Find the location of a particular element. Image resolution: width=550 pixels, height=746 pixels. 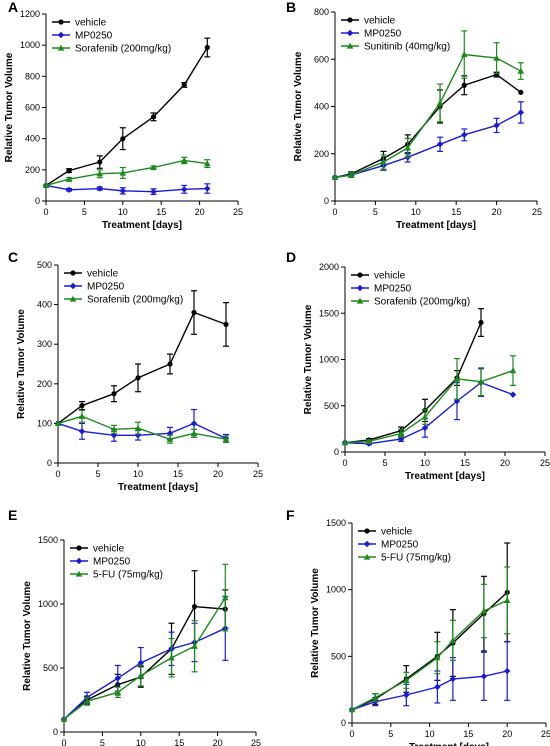

y-tick-label: 100 is located at coordinates (44, 423).